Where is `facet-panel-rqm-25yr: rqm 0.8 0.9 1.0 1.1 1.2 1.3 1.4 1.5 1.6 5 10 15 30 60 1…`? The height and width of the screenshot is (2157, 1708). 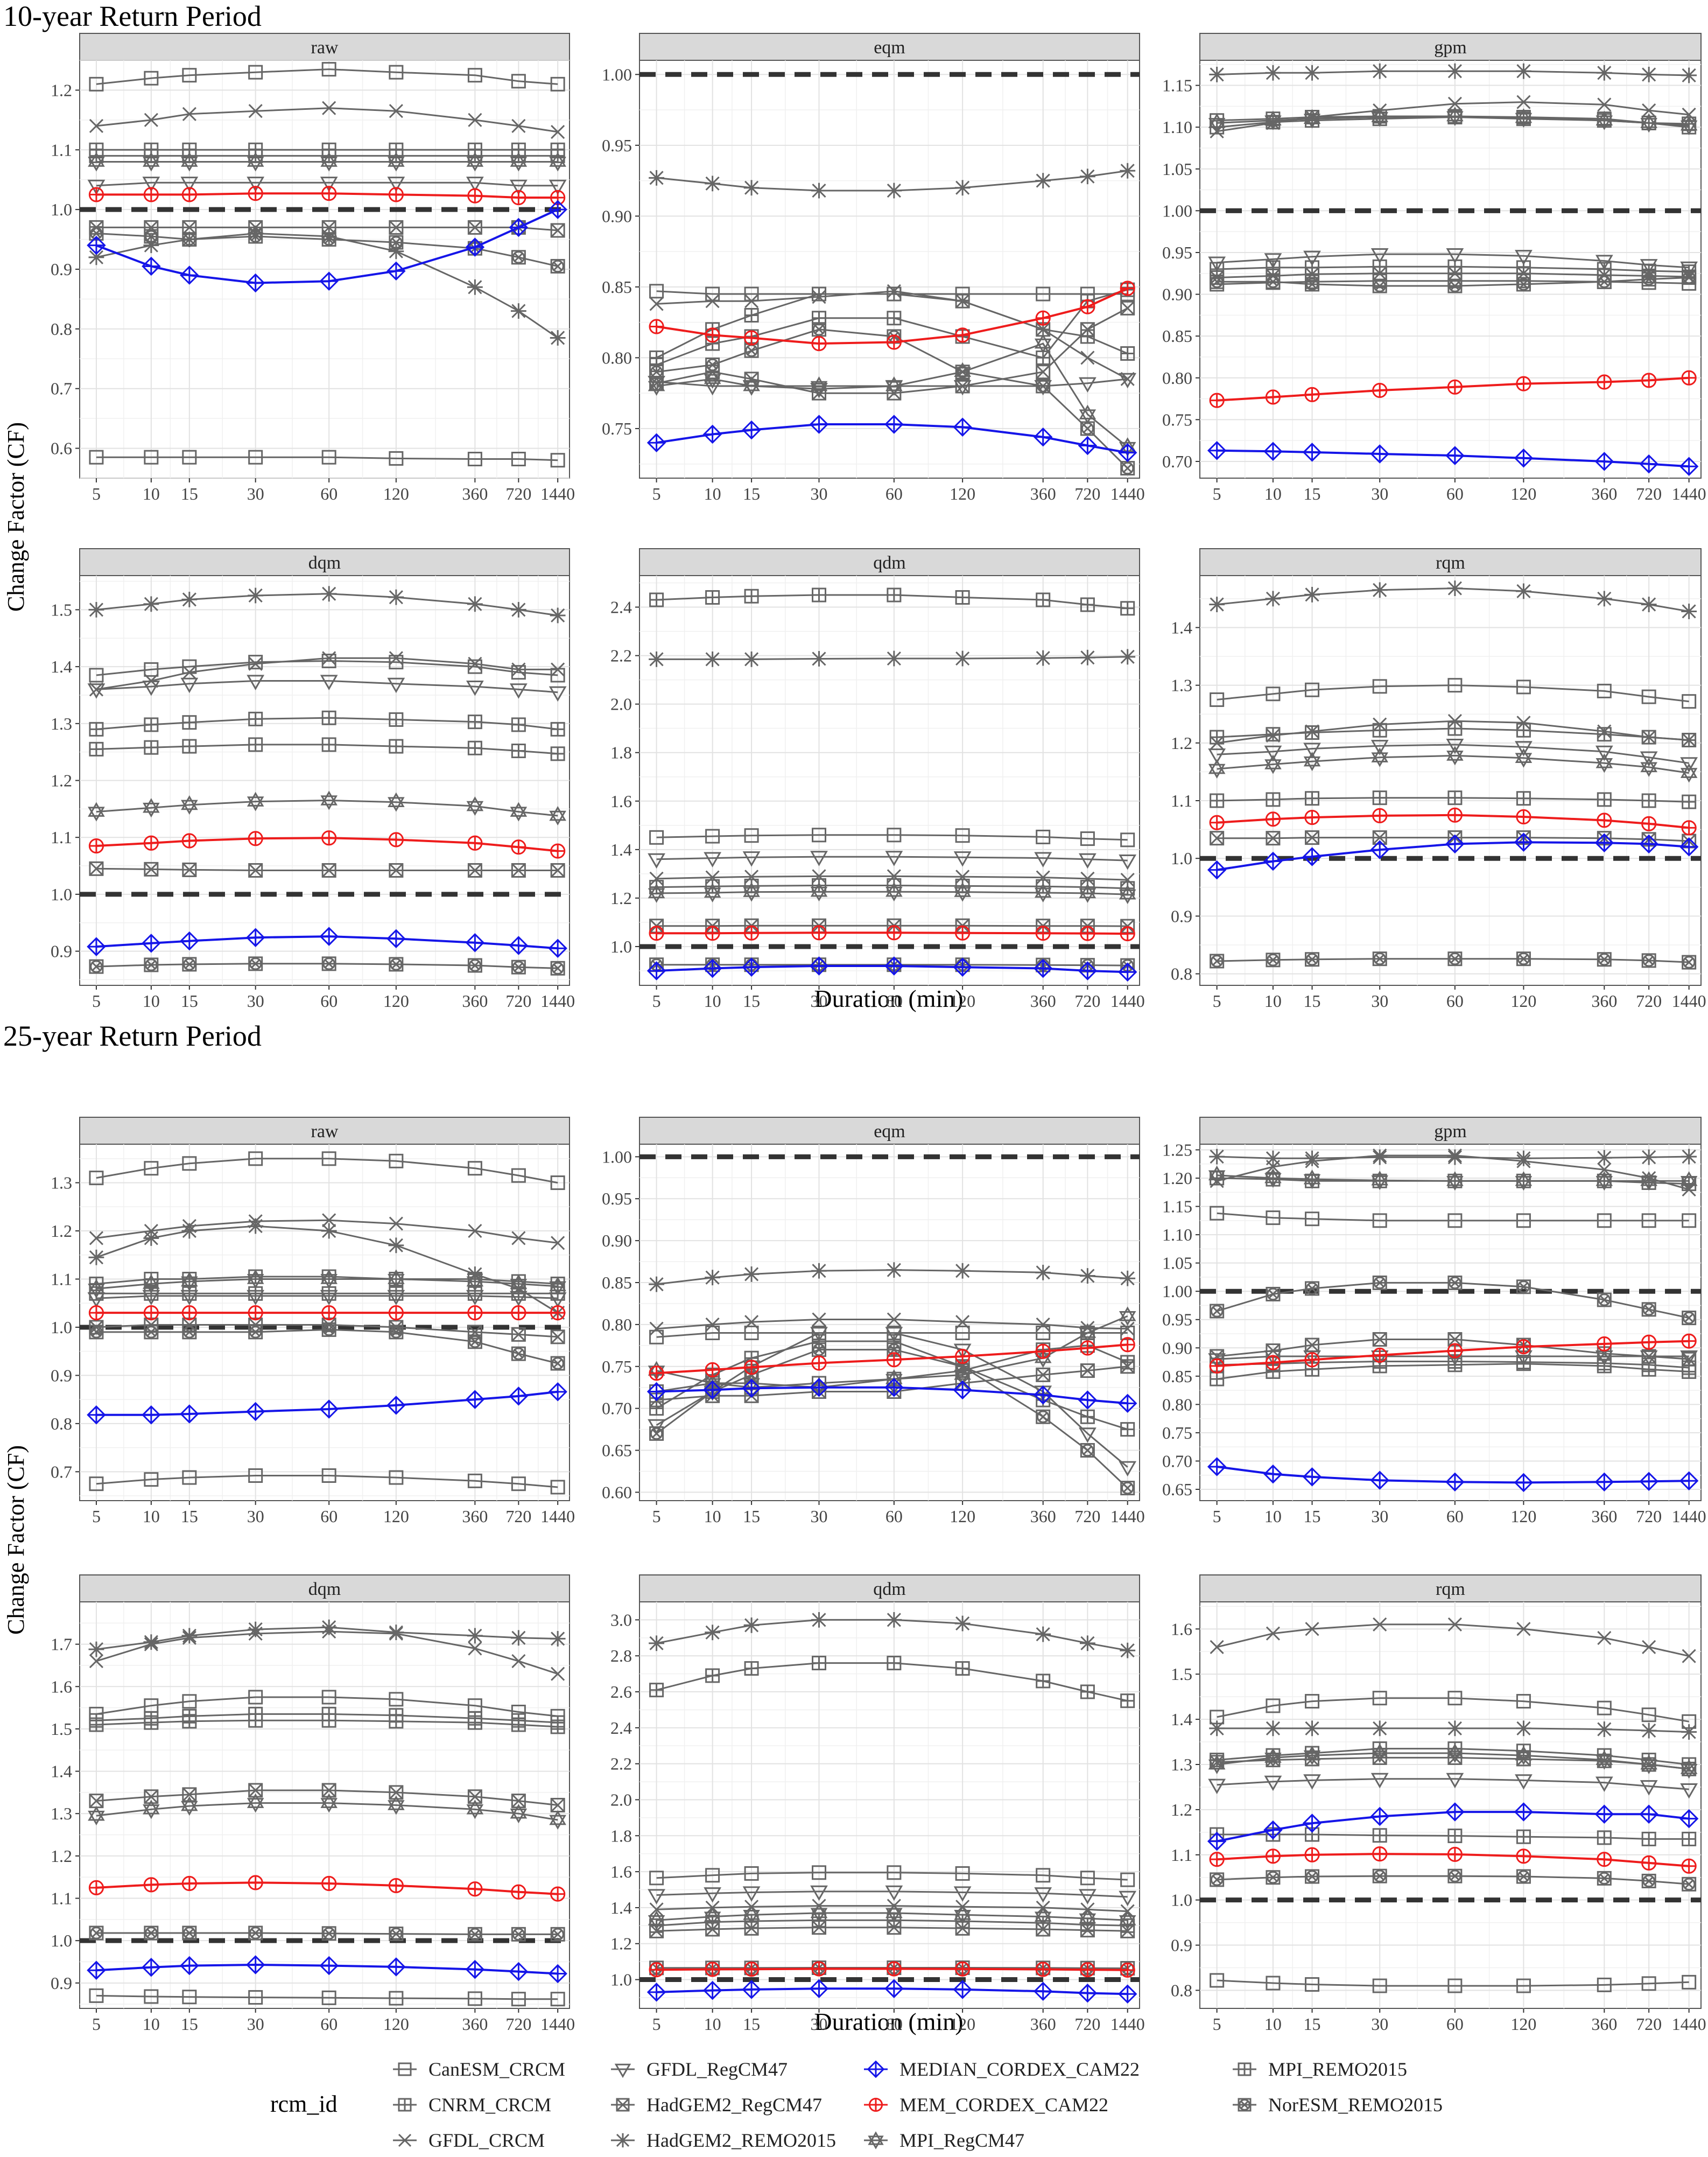 facet-panel-rqm-25yr: rqm 0.8 0.9 1.0 1.1 1.2 1.3 1.4 1.5 1.6 5 10 15 30 60 1… is located at coordinates (1438, 1804).